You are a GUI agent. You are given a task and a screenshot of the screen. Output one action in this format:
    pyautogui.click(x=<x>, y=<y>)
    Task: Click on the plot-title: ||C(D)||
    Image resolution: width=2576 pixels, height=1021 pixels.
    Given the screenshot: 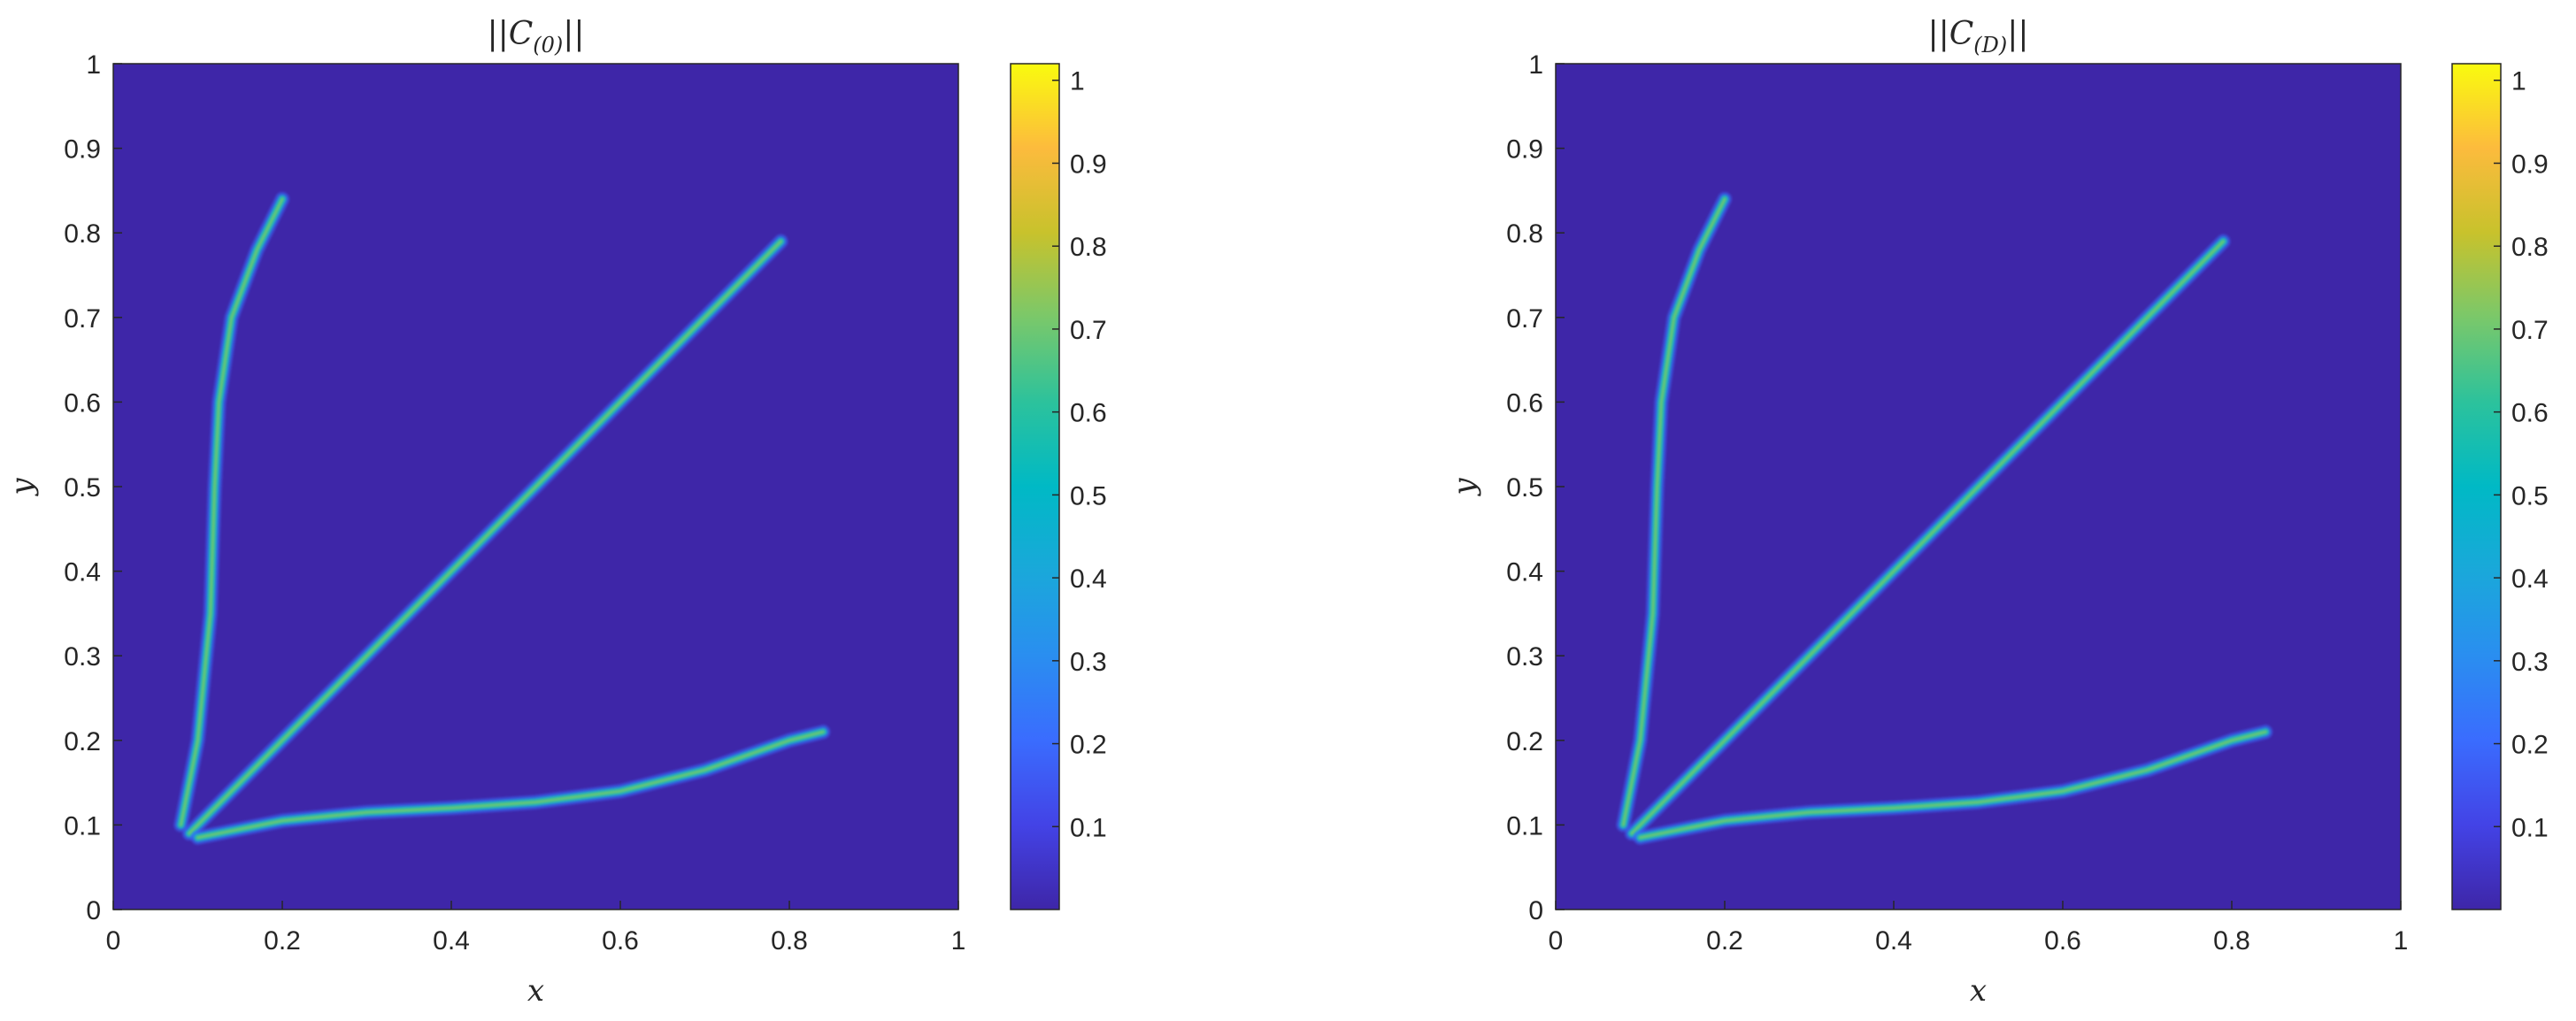 What is the action you would take?
    pyautogui.click(x=1977, y=37)
    